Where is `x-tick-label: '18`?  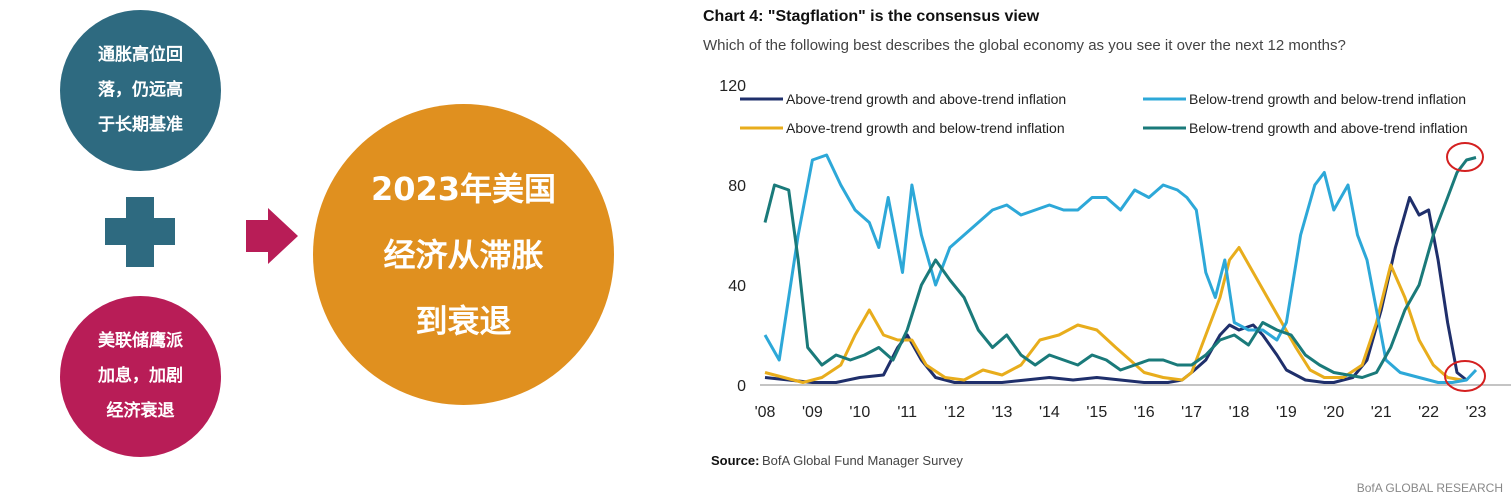 x-tick-label: '18 is located at coordinates (1239, 412).